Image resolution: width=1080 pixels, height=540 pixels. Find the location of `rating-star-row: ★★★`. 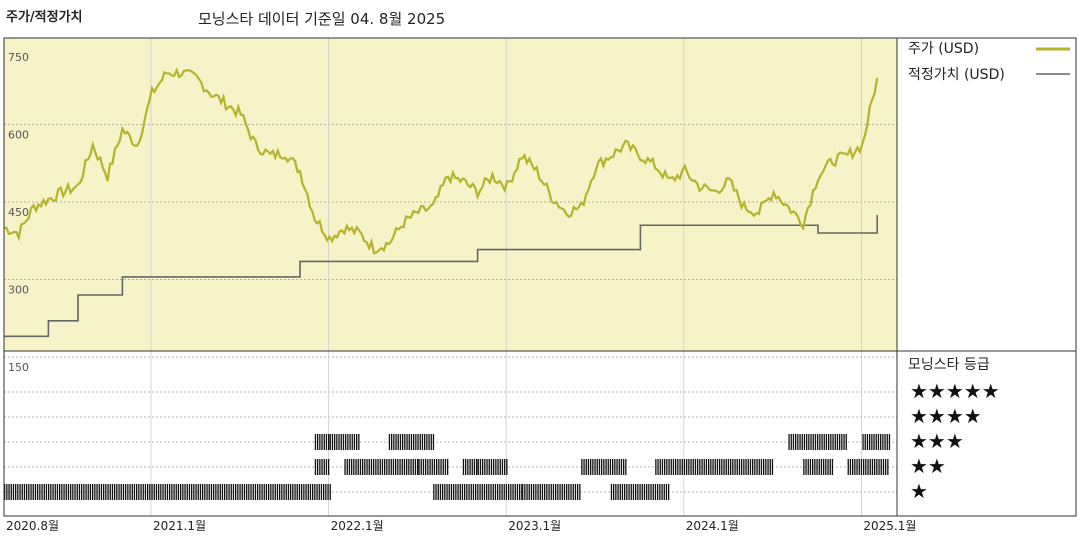

rating-star-row: ★★★ is located at coordinates (937, 441).